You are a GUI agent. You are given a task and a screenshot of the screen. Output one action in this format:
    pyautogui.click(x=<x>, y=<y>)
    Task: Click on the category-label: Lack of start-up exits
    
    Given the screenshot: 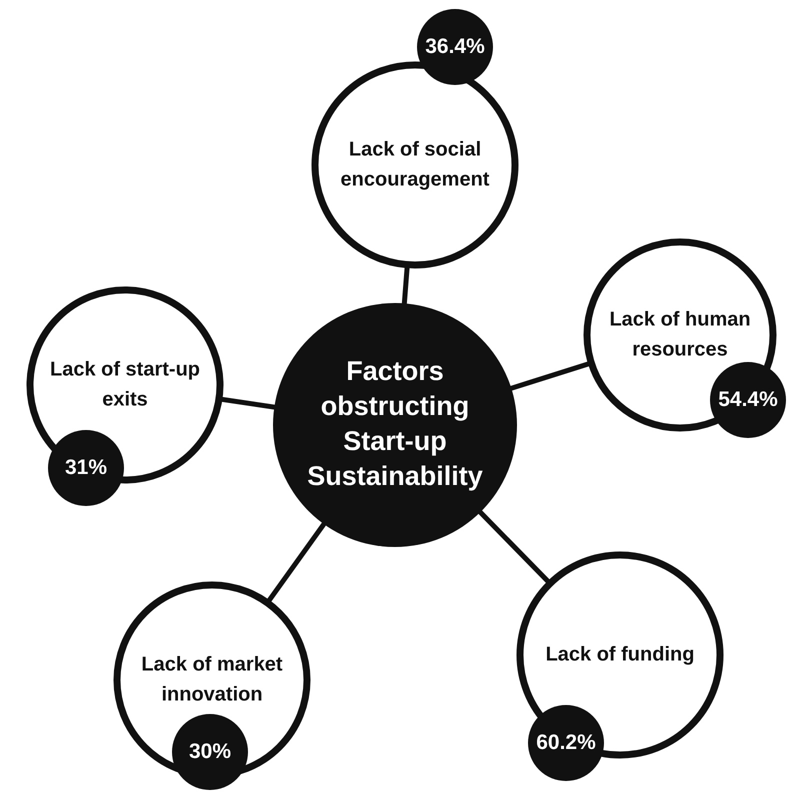 What is the action you would take?
    pyautogui.click(x=125, y=384)
    